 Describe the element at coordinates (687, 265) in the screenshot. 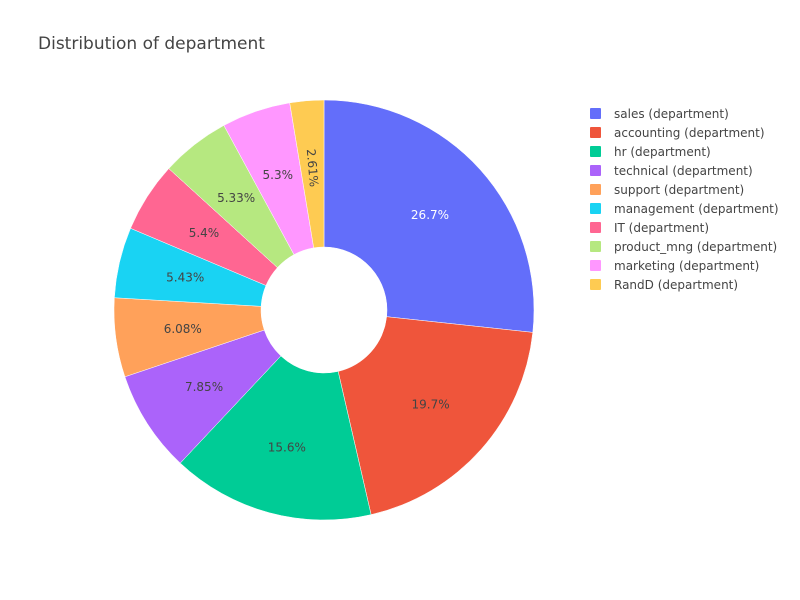

I see `legend-label: marketing (department)` at that location.